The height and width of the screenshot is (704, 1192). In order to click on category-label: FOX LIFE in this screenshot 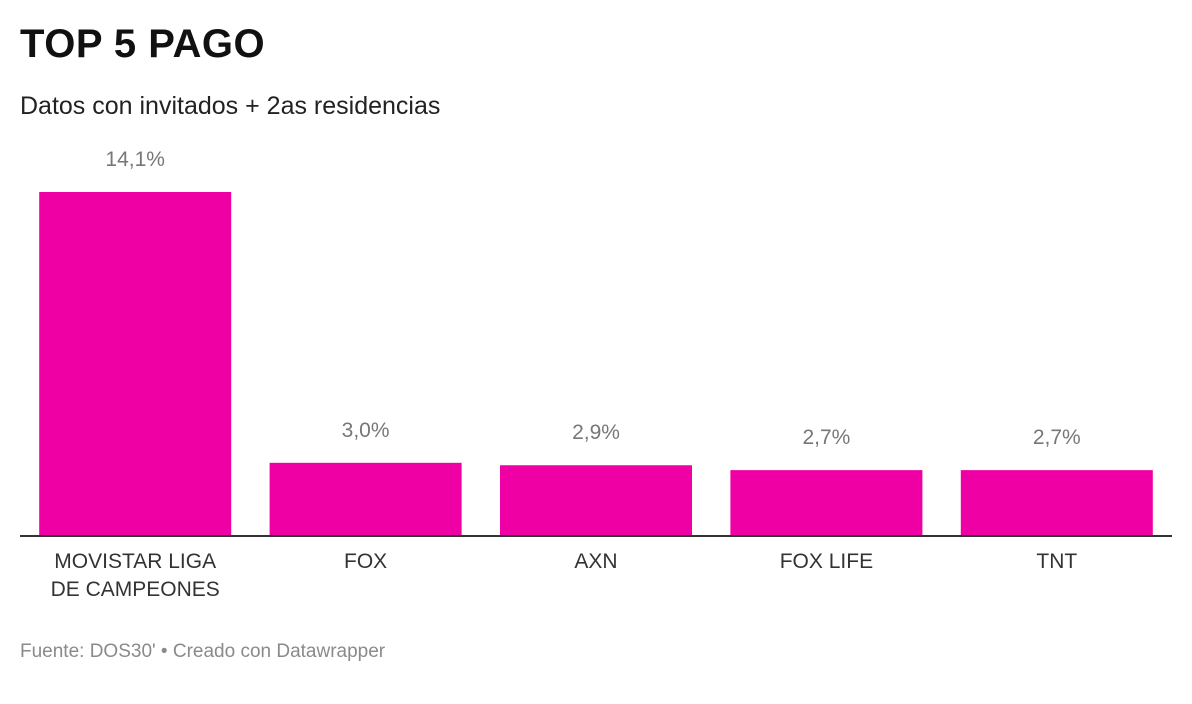, I will do `click(826, 561)`.